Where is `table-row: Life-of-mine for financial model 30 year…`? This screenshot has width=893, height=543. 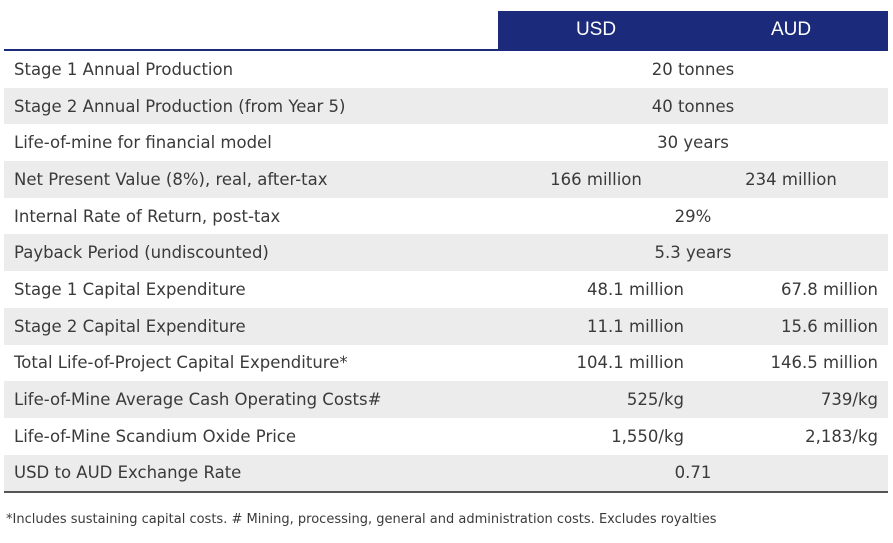 table-row: Life-of-mine for financial model 30 year… is located at coordinates (446, 142).